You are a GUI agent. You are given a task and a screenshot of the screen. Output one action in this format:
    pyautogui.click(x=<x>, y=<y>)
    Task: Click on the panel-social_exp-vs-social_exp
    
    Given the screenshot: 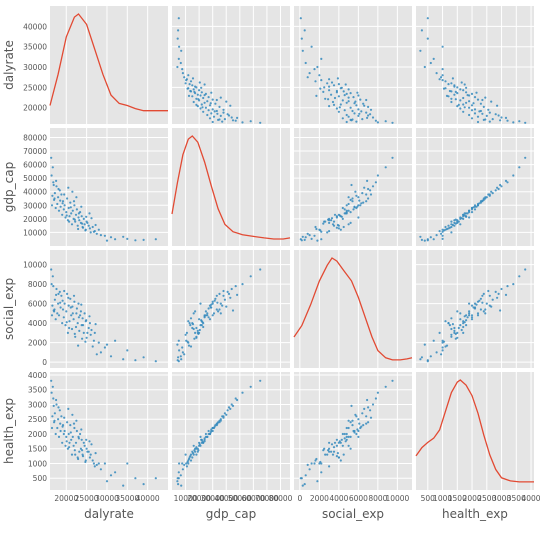 What is the action you would take?
    pyautogui.click(x=353, y=309)
    